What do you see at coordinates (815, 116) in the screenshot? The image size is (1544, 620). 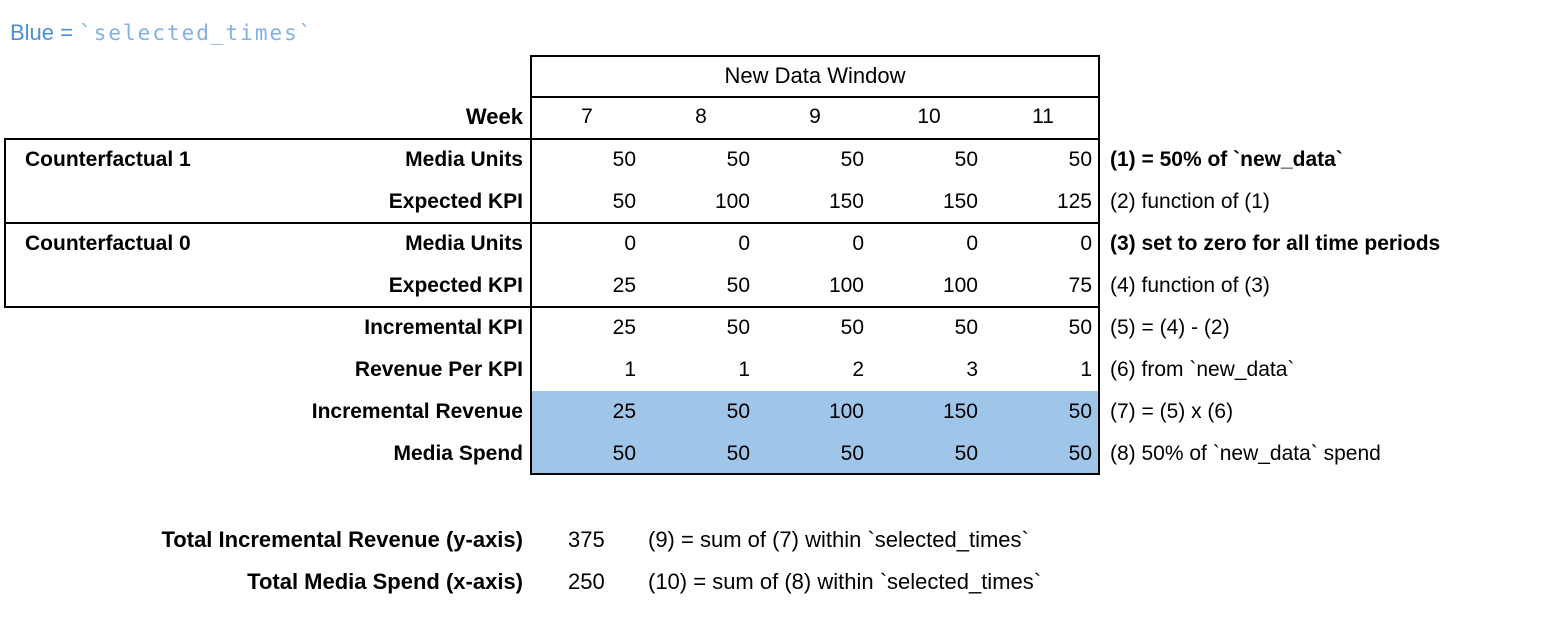 I see `week-col-header: 9` at bounding box center [815, 116].